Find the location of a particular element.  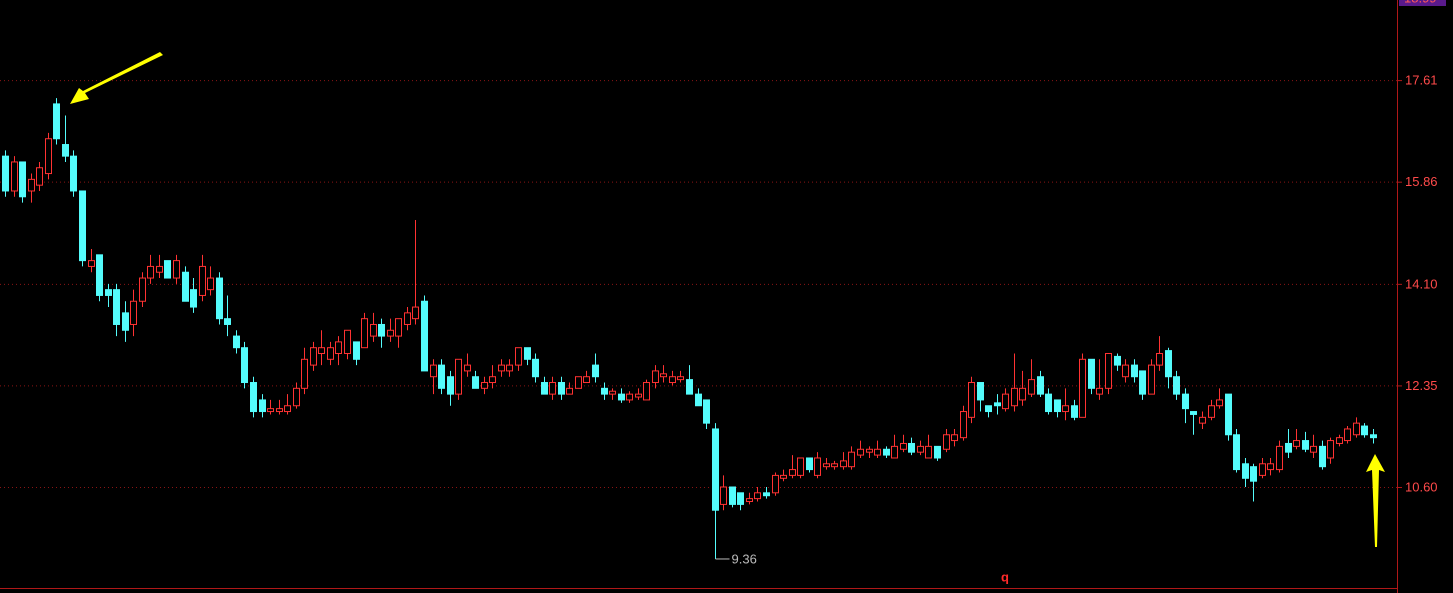

y-tick-label: 10.60 is located at coordinates (1421, 486).